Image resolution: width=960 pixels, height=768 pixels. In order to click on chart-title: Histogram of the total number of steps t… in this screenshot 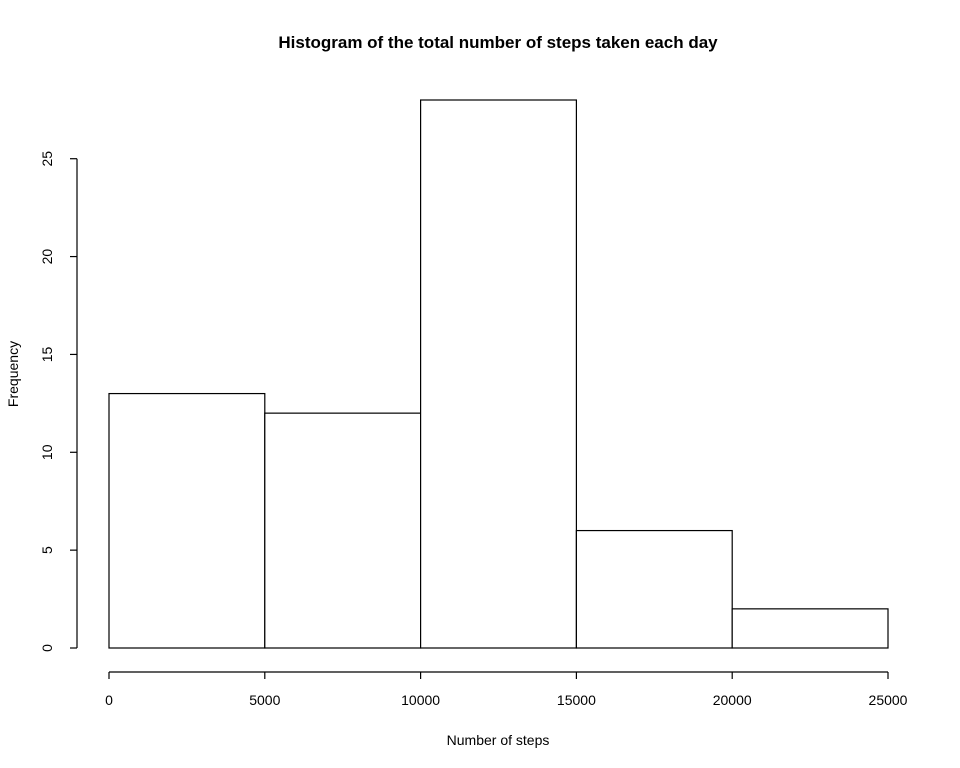, I will do `click(498, 42)`.